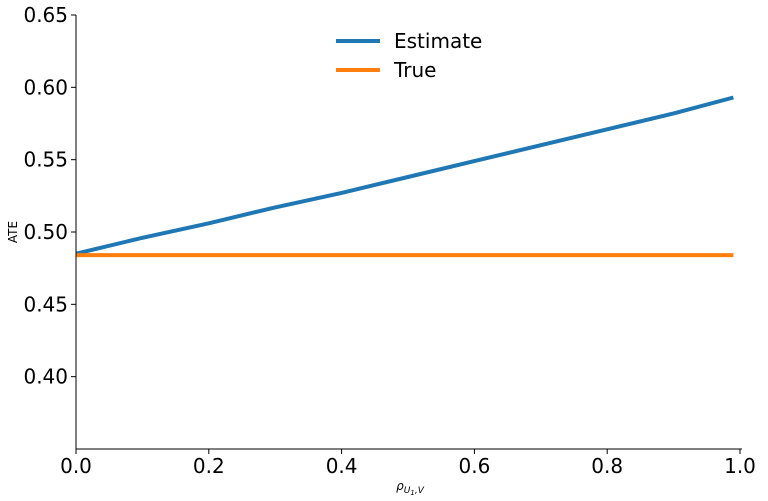 The width and height of the screenshot is (768, 501). I want to click on y-tick-label: 0.50, so click(45, 232).